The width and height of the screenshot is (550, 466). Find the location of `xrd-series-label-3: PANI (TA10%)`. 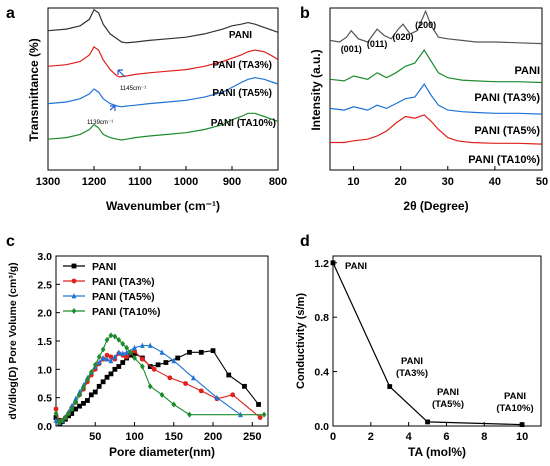

xrd-series-label-3: PANI (TA10%) is located at coordinates (504, 160).